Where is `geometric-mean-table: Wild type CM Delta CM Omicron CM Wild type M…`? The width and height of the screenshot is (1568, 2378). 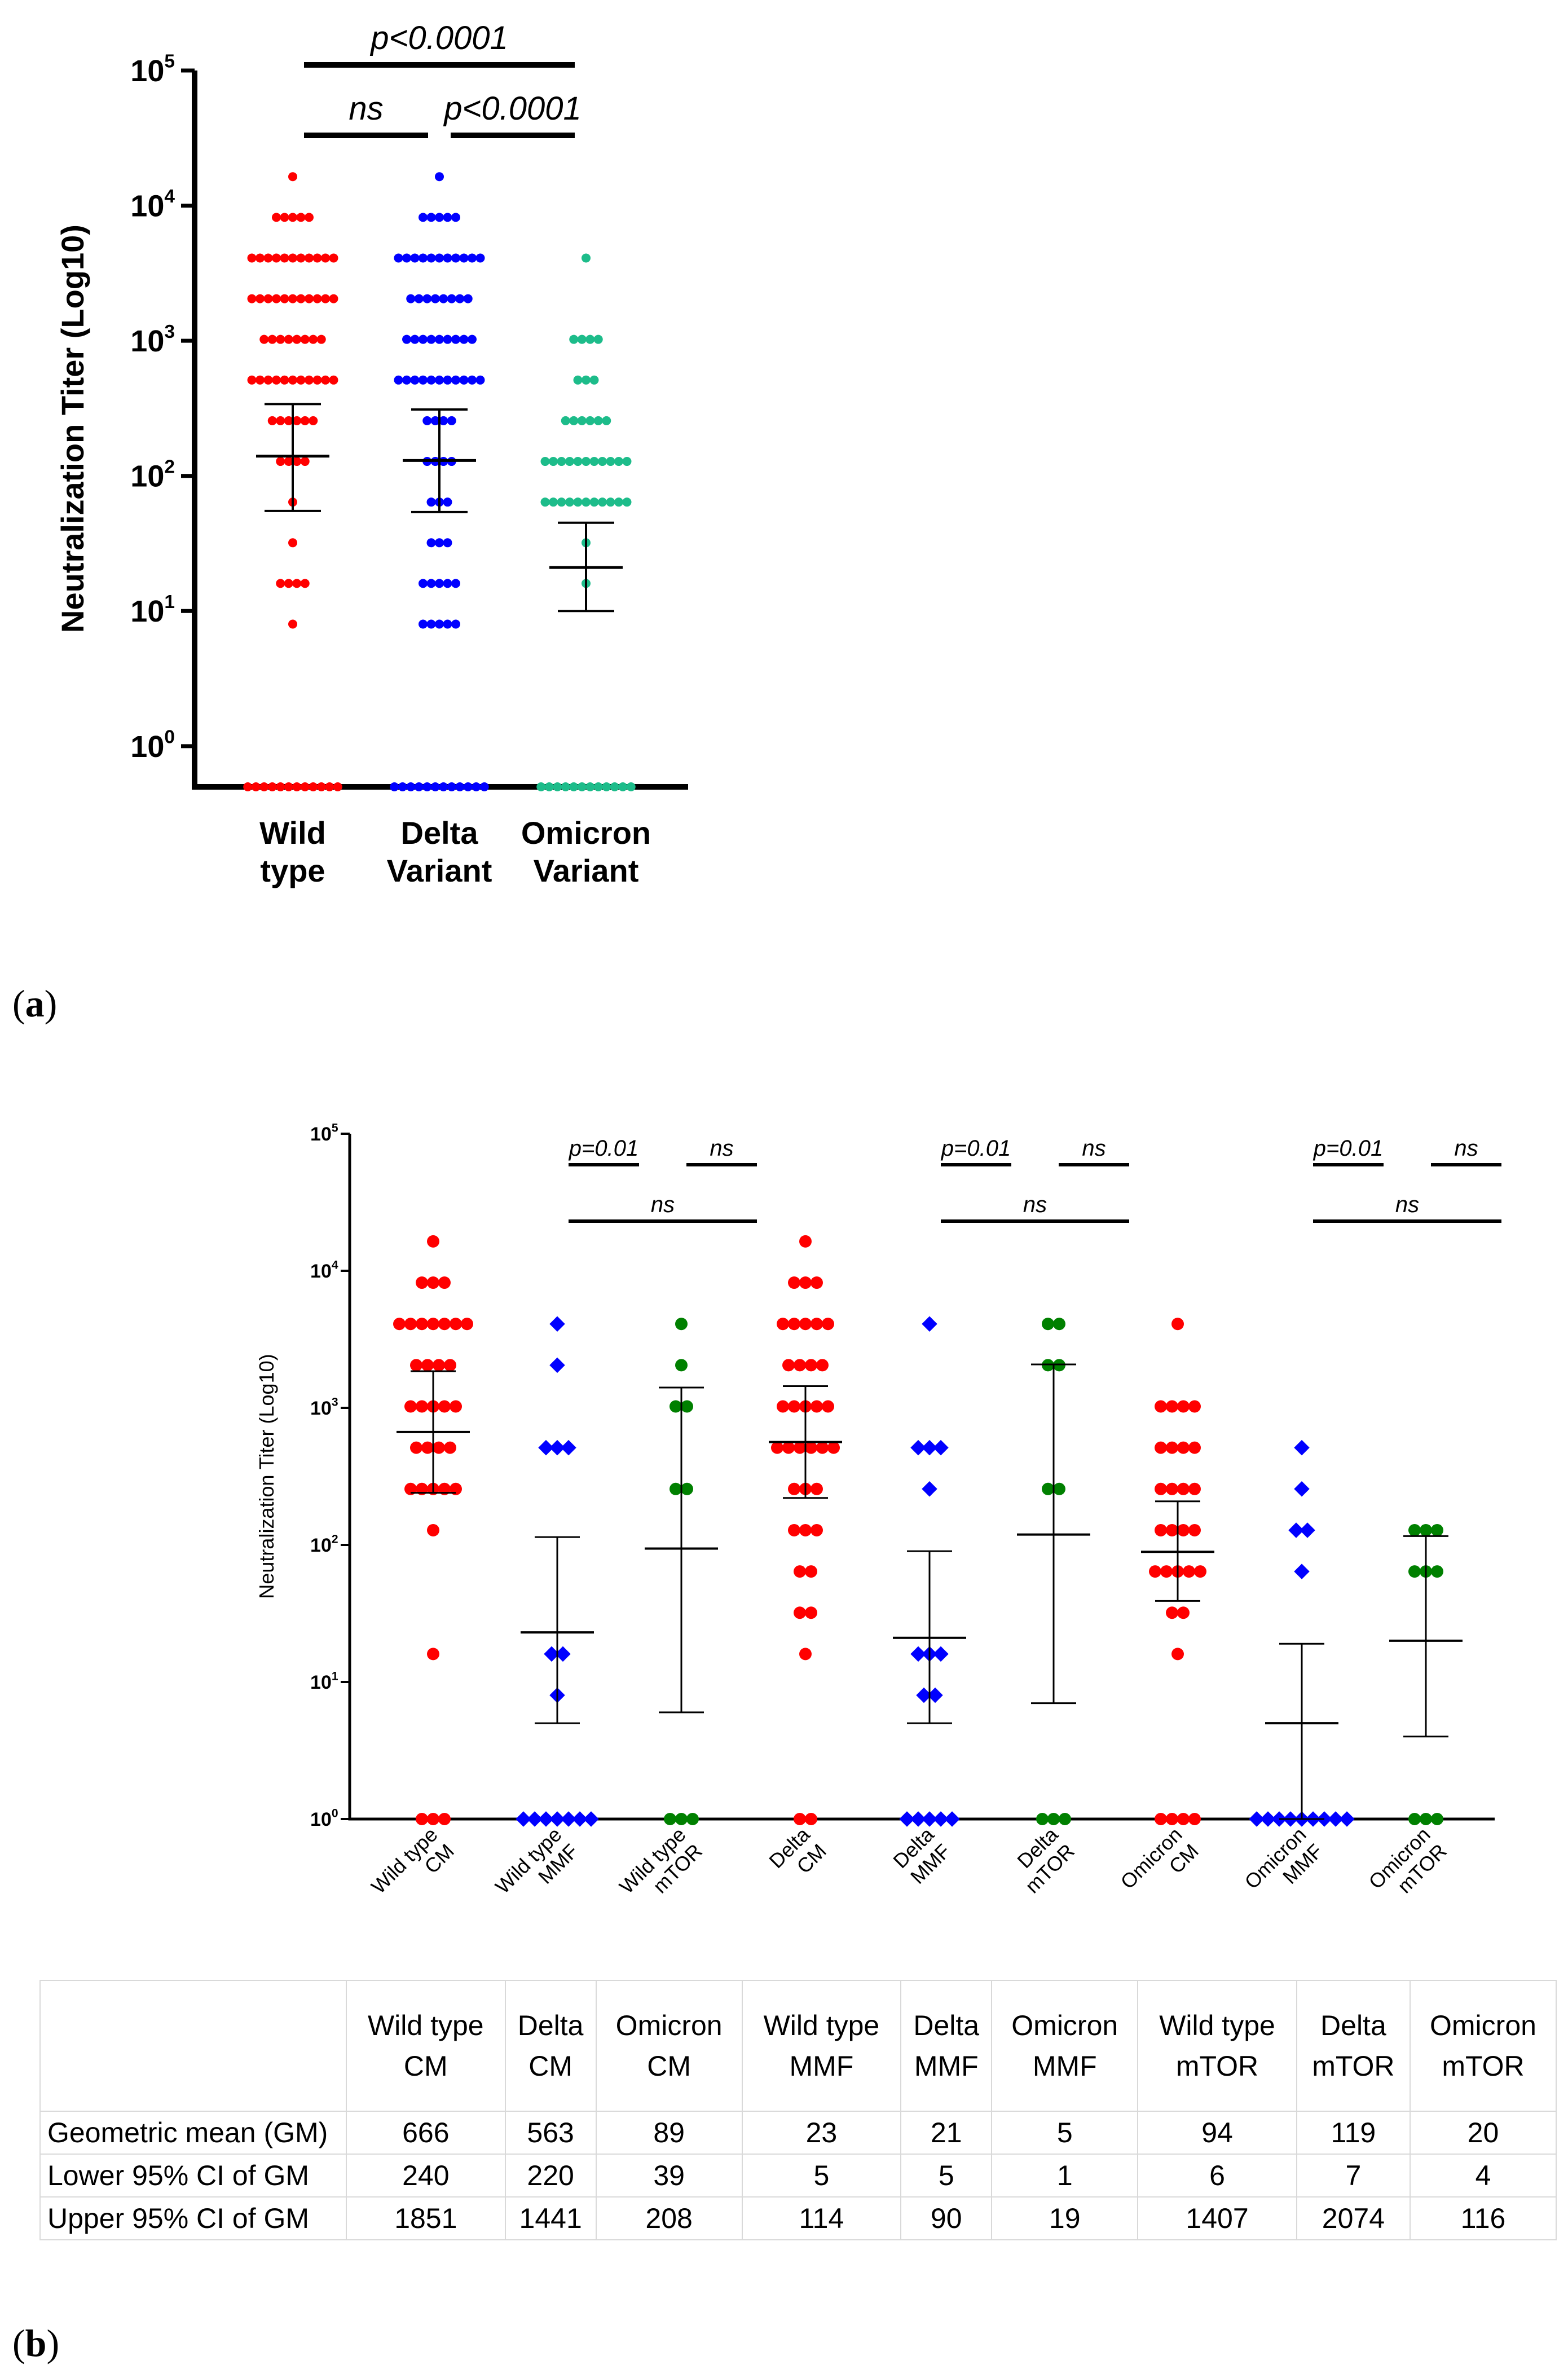 geometric-mean-table: Wild type CM Delta CM Omicron CM Wild type M… is located at coordinates (798, 2110).